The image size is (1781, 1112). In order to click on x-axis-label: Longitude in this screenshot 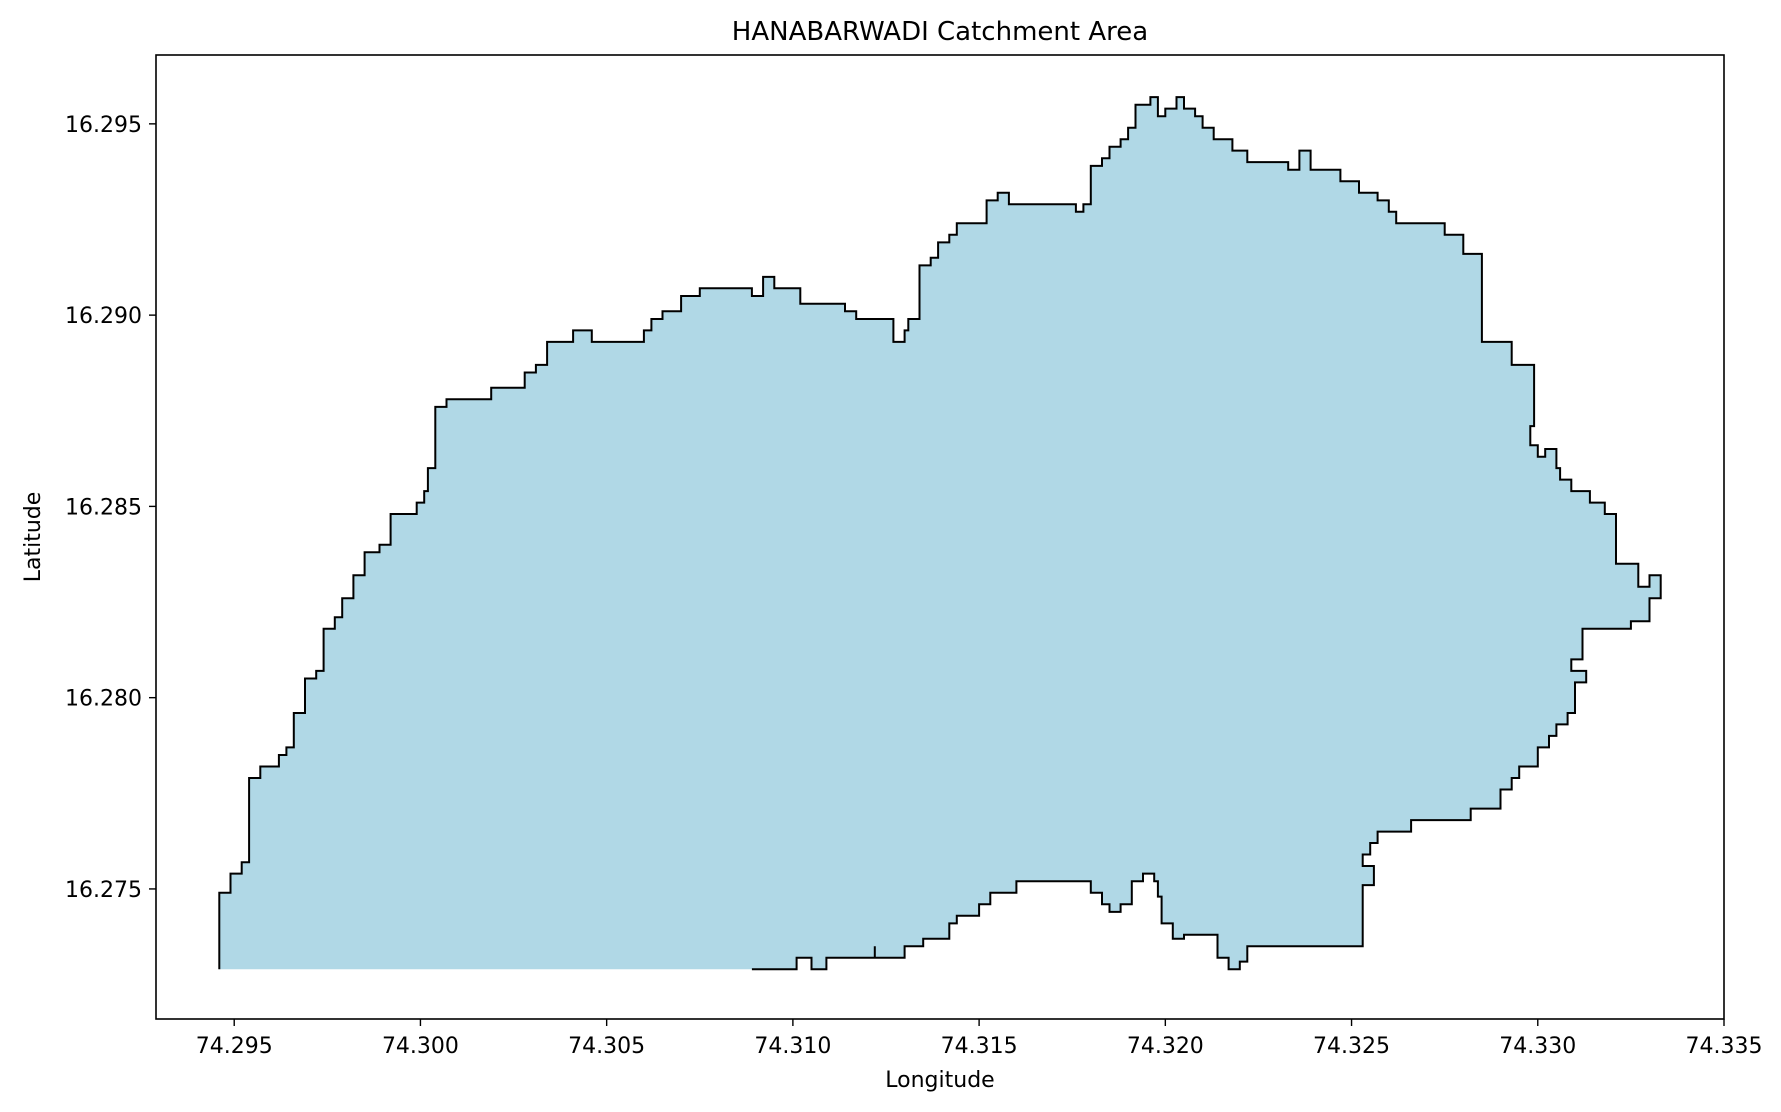, I will do `click(939, 1080)`.